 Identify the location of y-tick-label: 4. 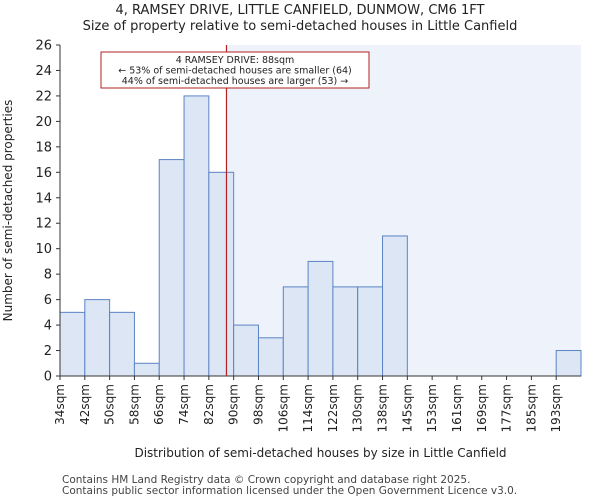
(48, 326).